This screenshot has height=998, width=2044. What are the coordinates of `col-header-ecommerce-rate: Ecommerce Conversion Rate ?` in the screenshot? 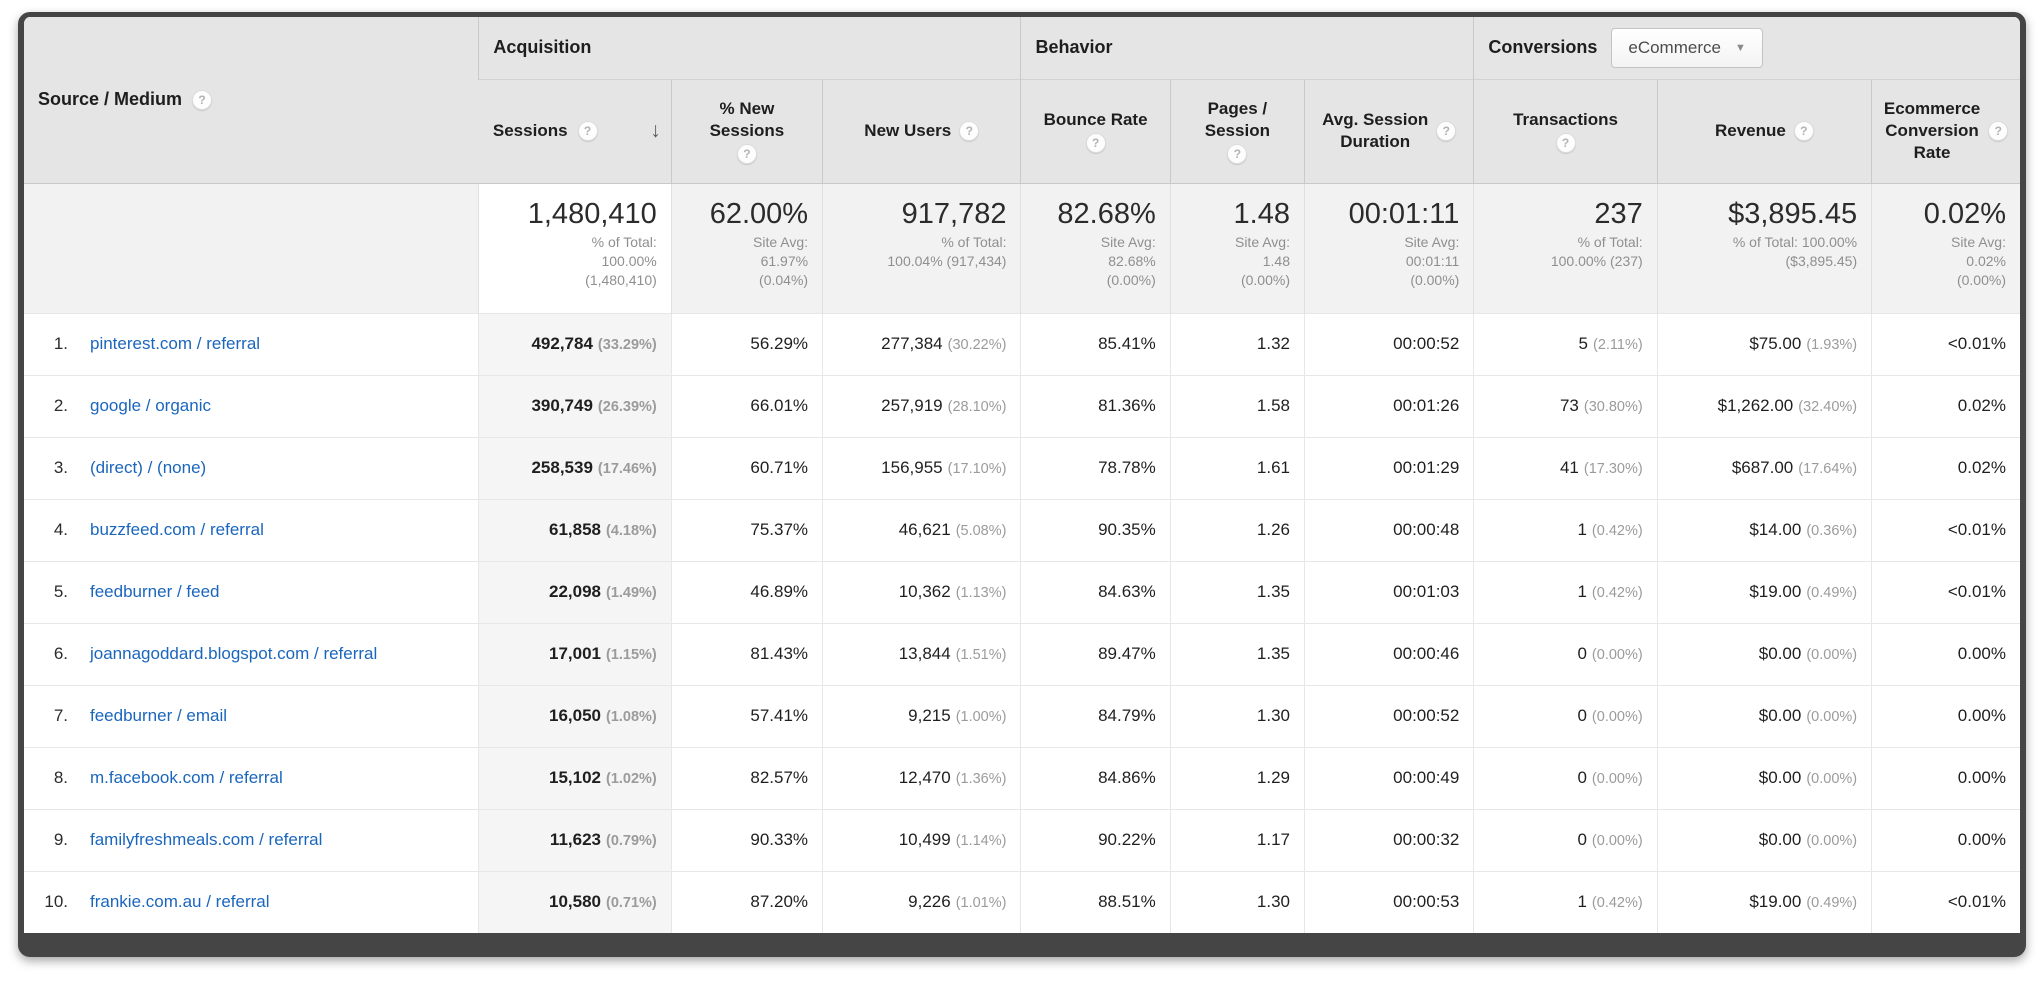 It's located at (1945, 130).